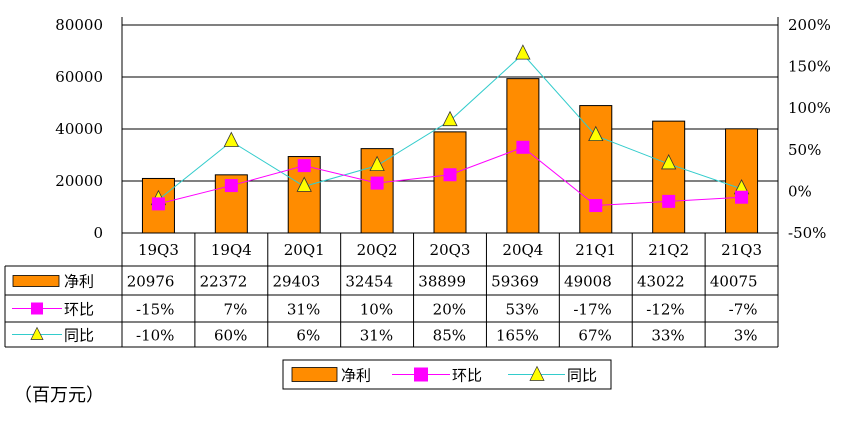 Image resolution: width=845 pixels, height=430 pixels. What do you see at coordinates (668, 250) in the screenshot?
I see `category-label: 21Q2` at bounding box center [668, 250].